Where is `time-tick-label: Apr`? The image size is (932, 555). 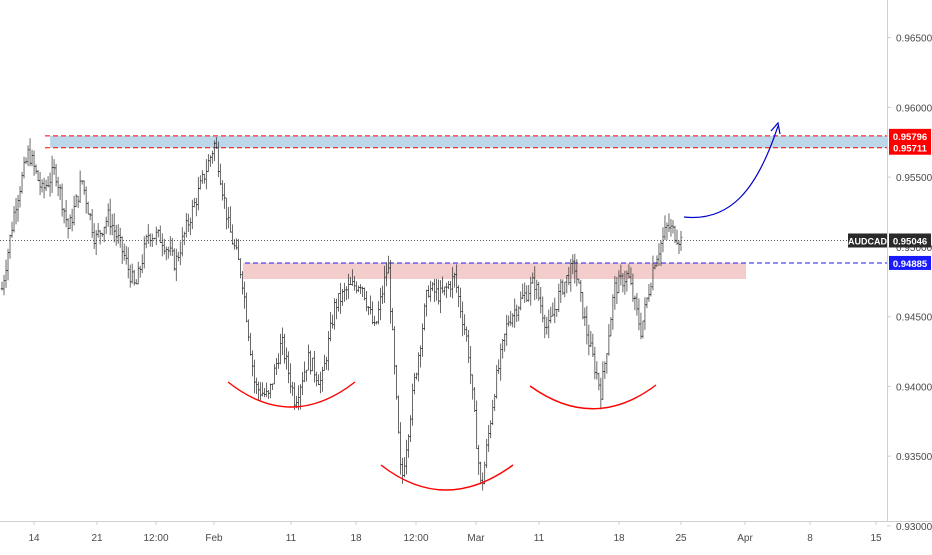 time-tick-label: Apr is located at coordinates (745, 538).